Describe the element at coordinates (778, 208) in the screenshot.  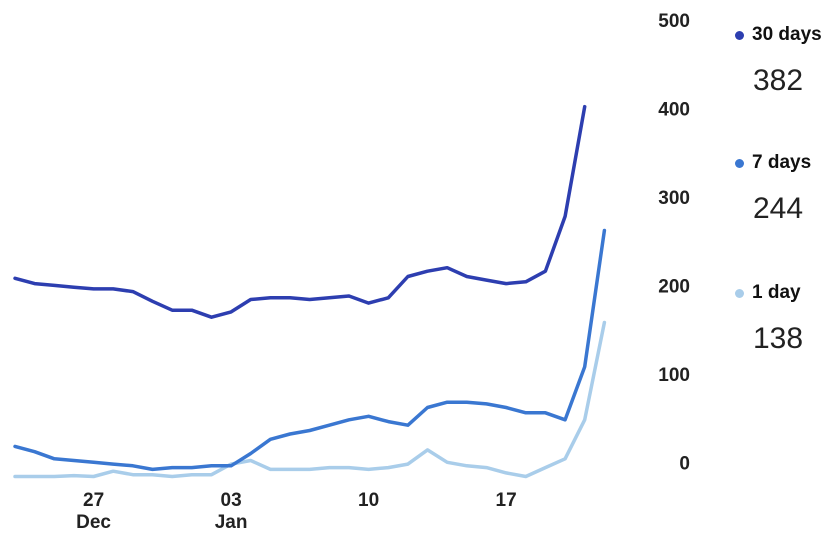
I see `legend-value-7-days: 244` at that location.